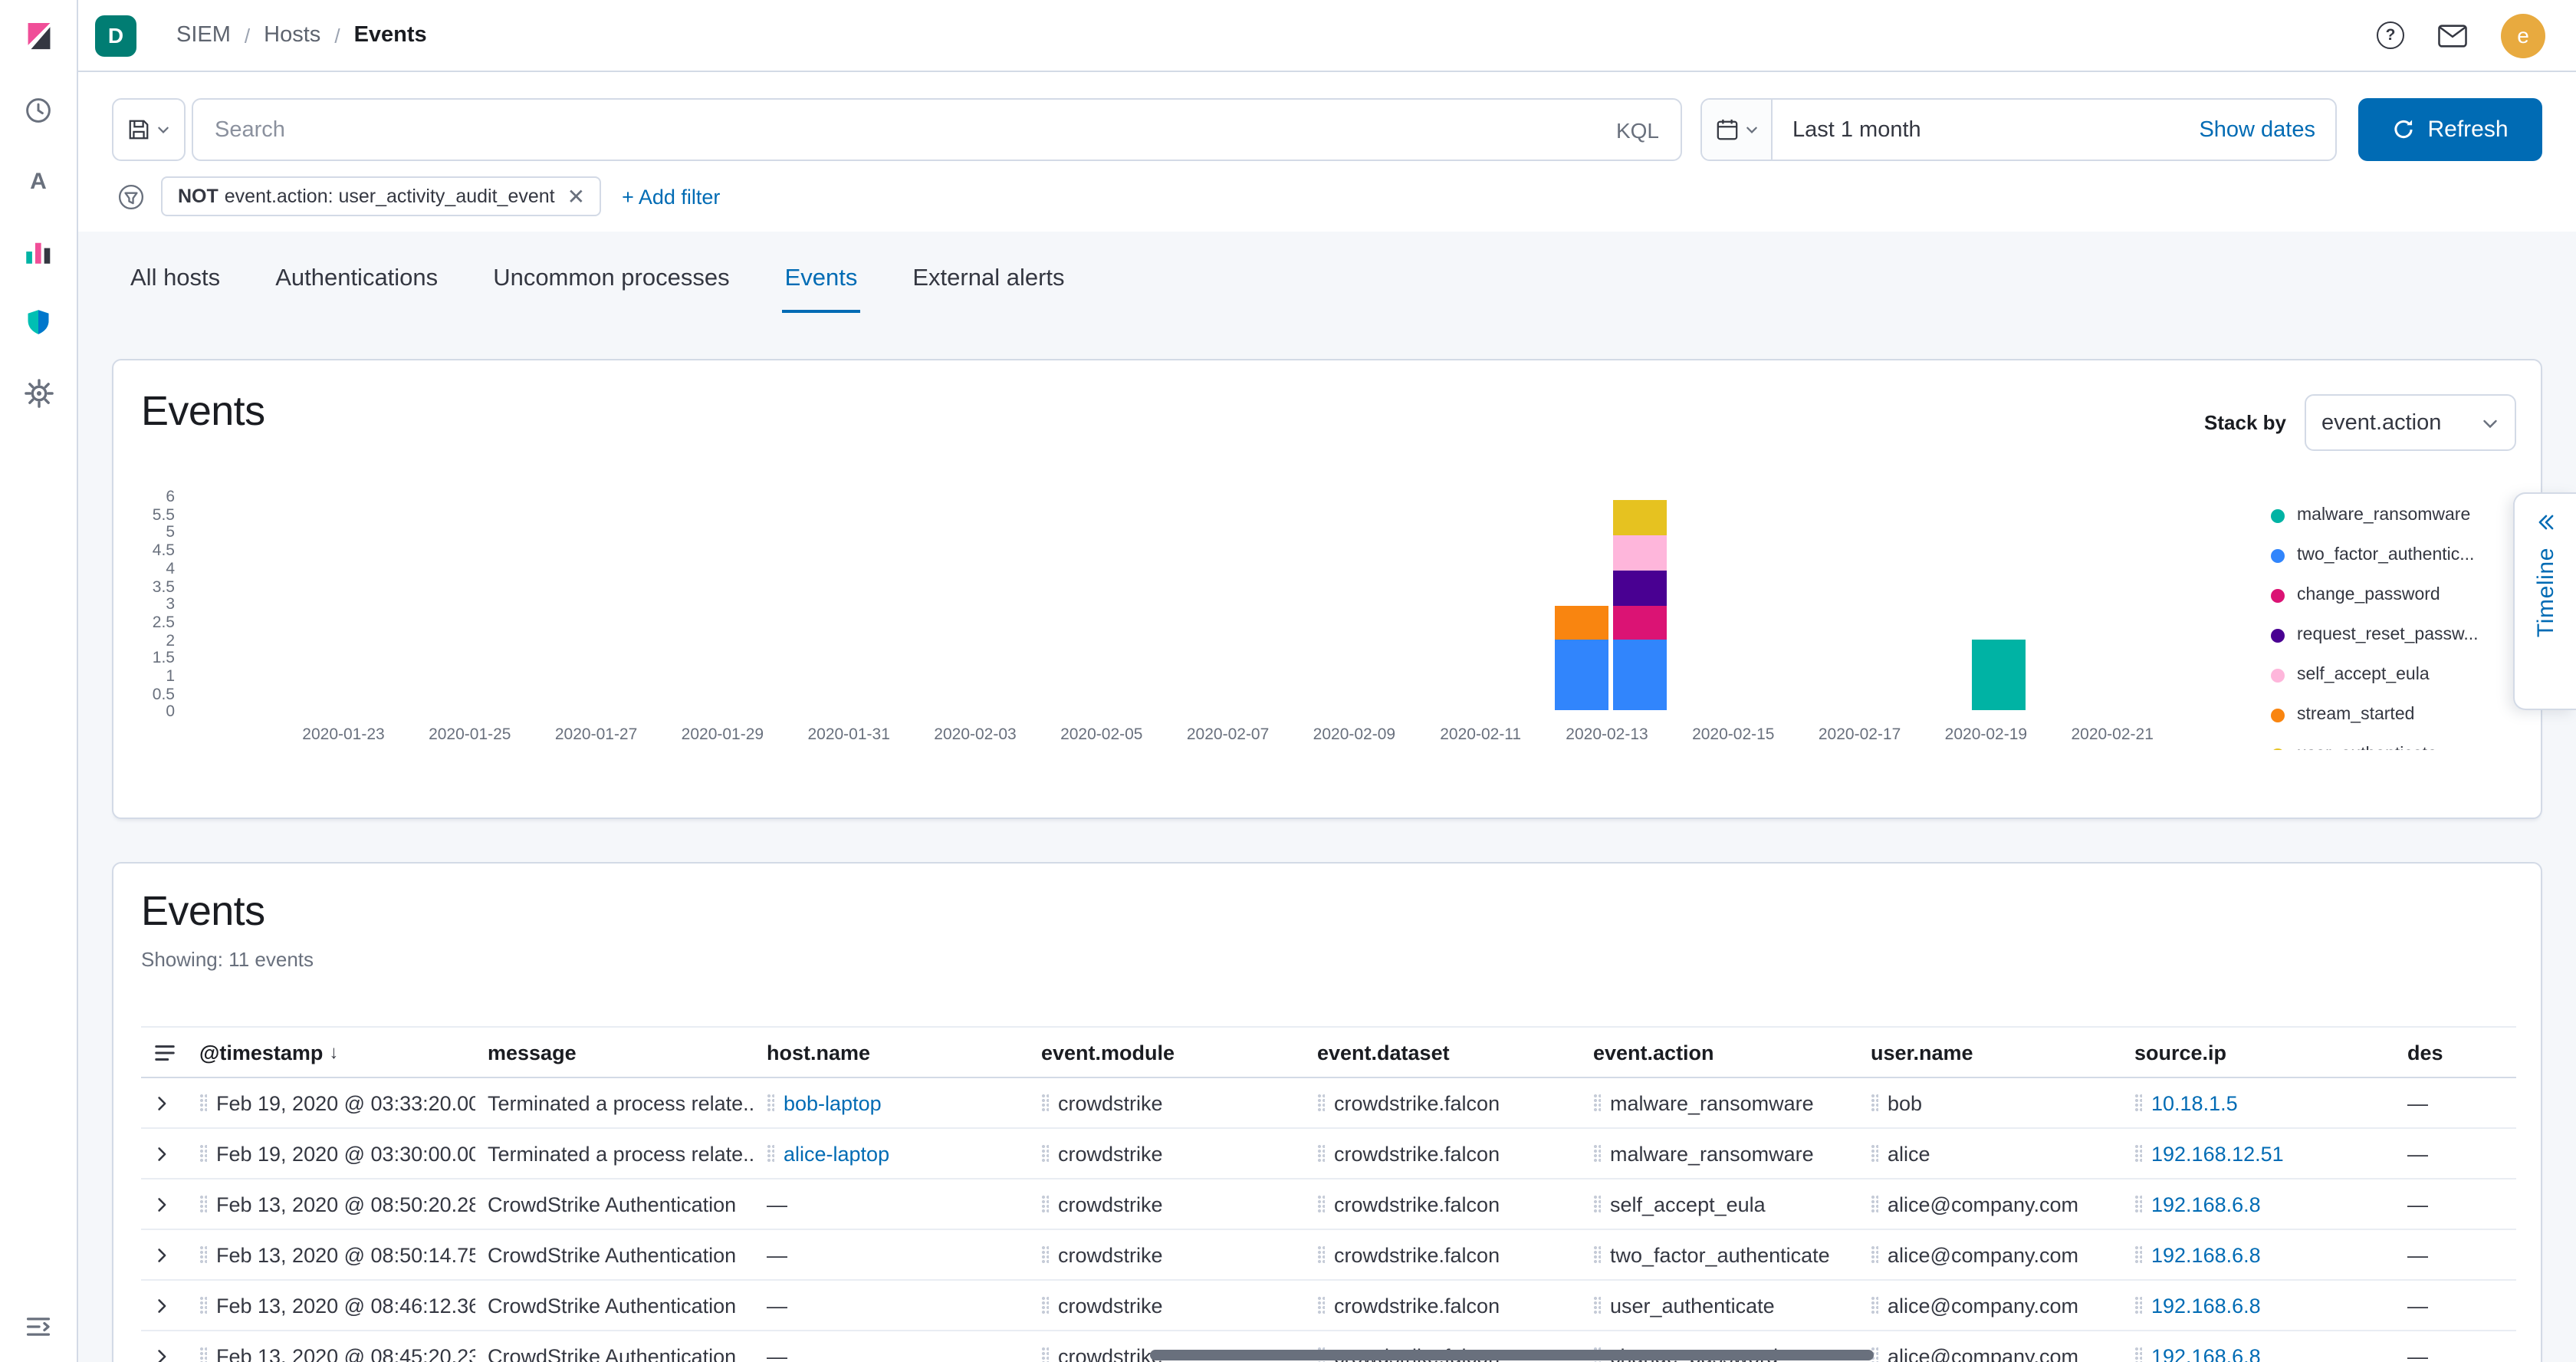 The image size is (2576, 1362). Describe the element at coordinates (2217, 1153) in the screenshot. I see `cell-value-source_ip: 192.168.12.51` at that location.